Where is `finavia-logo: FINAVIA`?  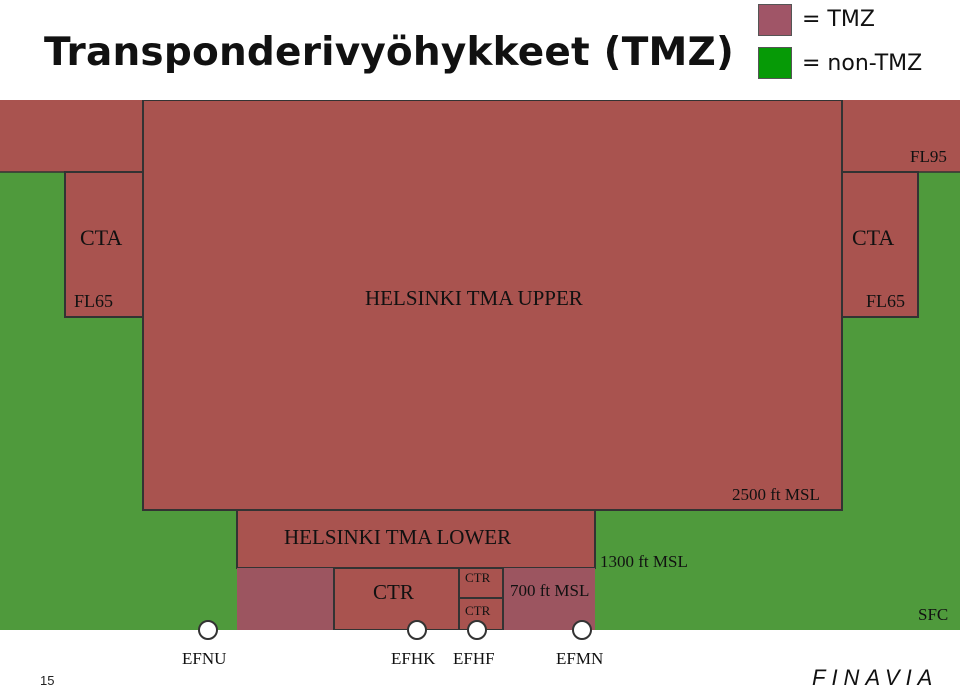
finavia-logo: FINAVIA is located at coordinates (875, 677).